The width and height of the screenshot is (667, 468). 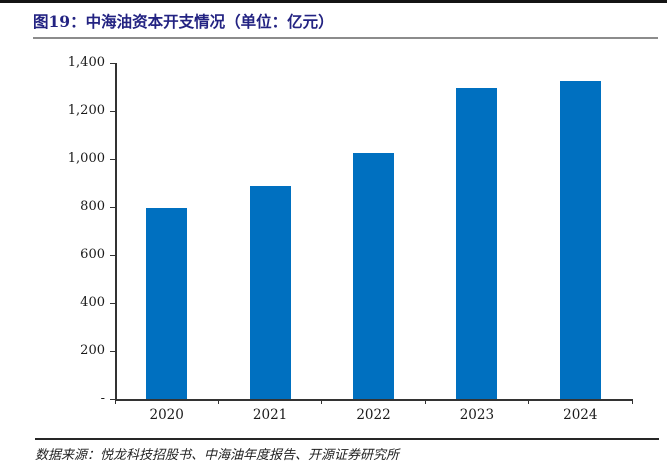 What do you see at coordinates (333, 1) in the screenshot?
I see `top-border-rule` at bounding box center [333, 1].